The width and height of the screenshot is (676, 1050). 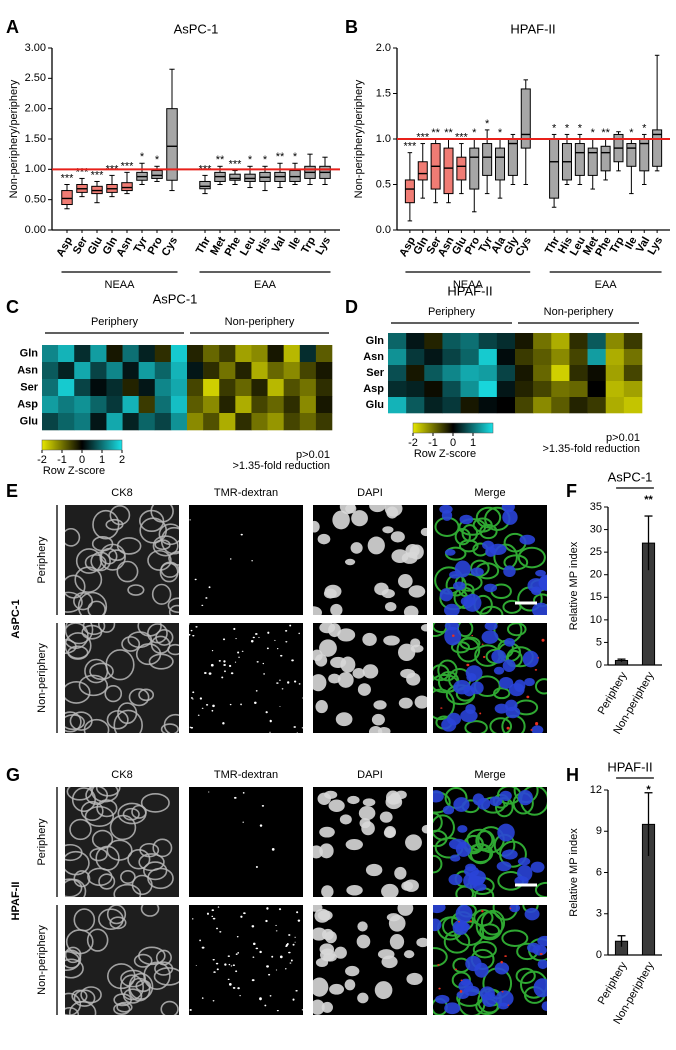 What do you see at coordinates (281, 466) in the screenshot?
I see `note: >1.35-fold reduction` at bounding box center [281, 466].